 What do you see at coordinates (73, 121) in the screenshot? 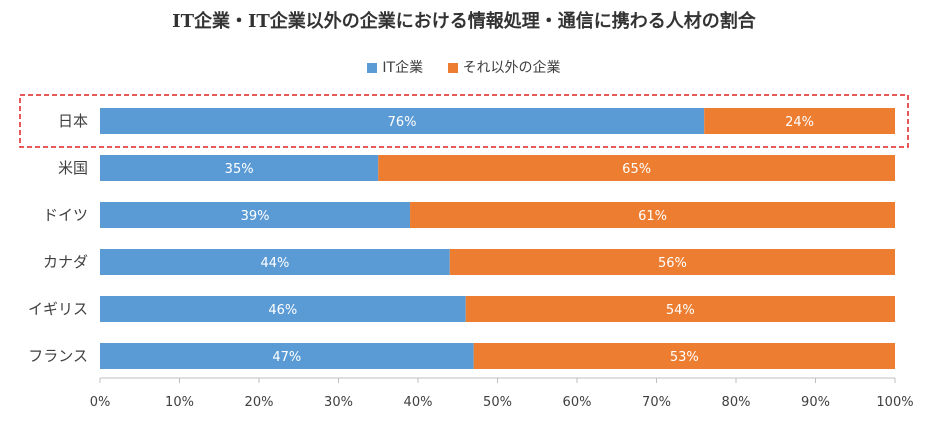
I see `category-label-0: 日本` at bounding box center [73, 121].